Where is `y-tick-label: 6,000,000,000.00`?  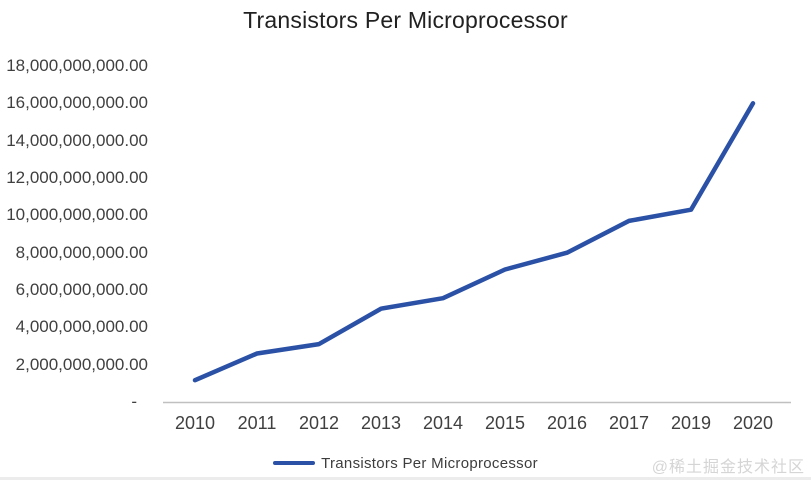
y-tick-label: 6,000,000,000.00 is located at coordinates (81, 289).